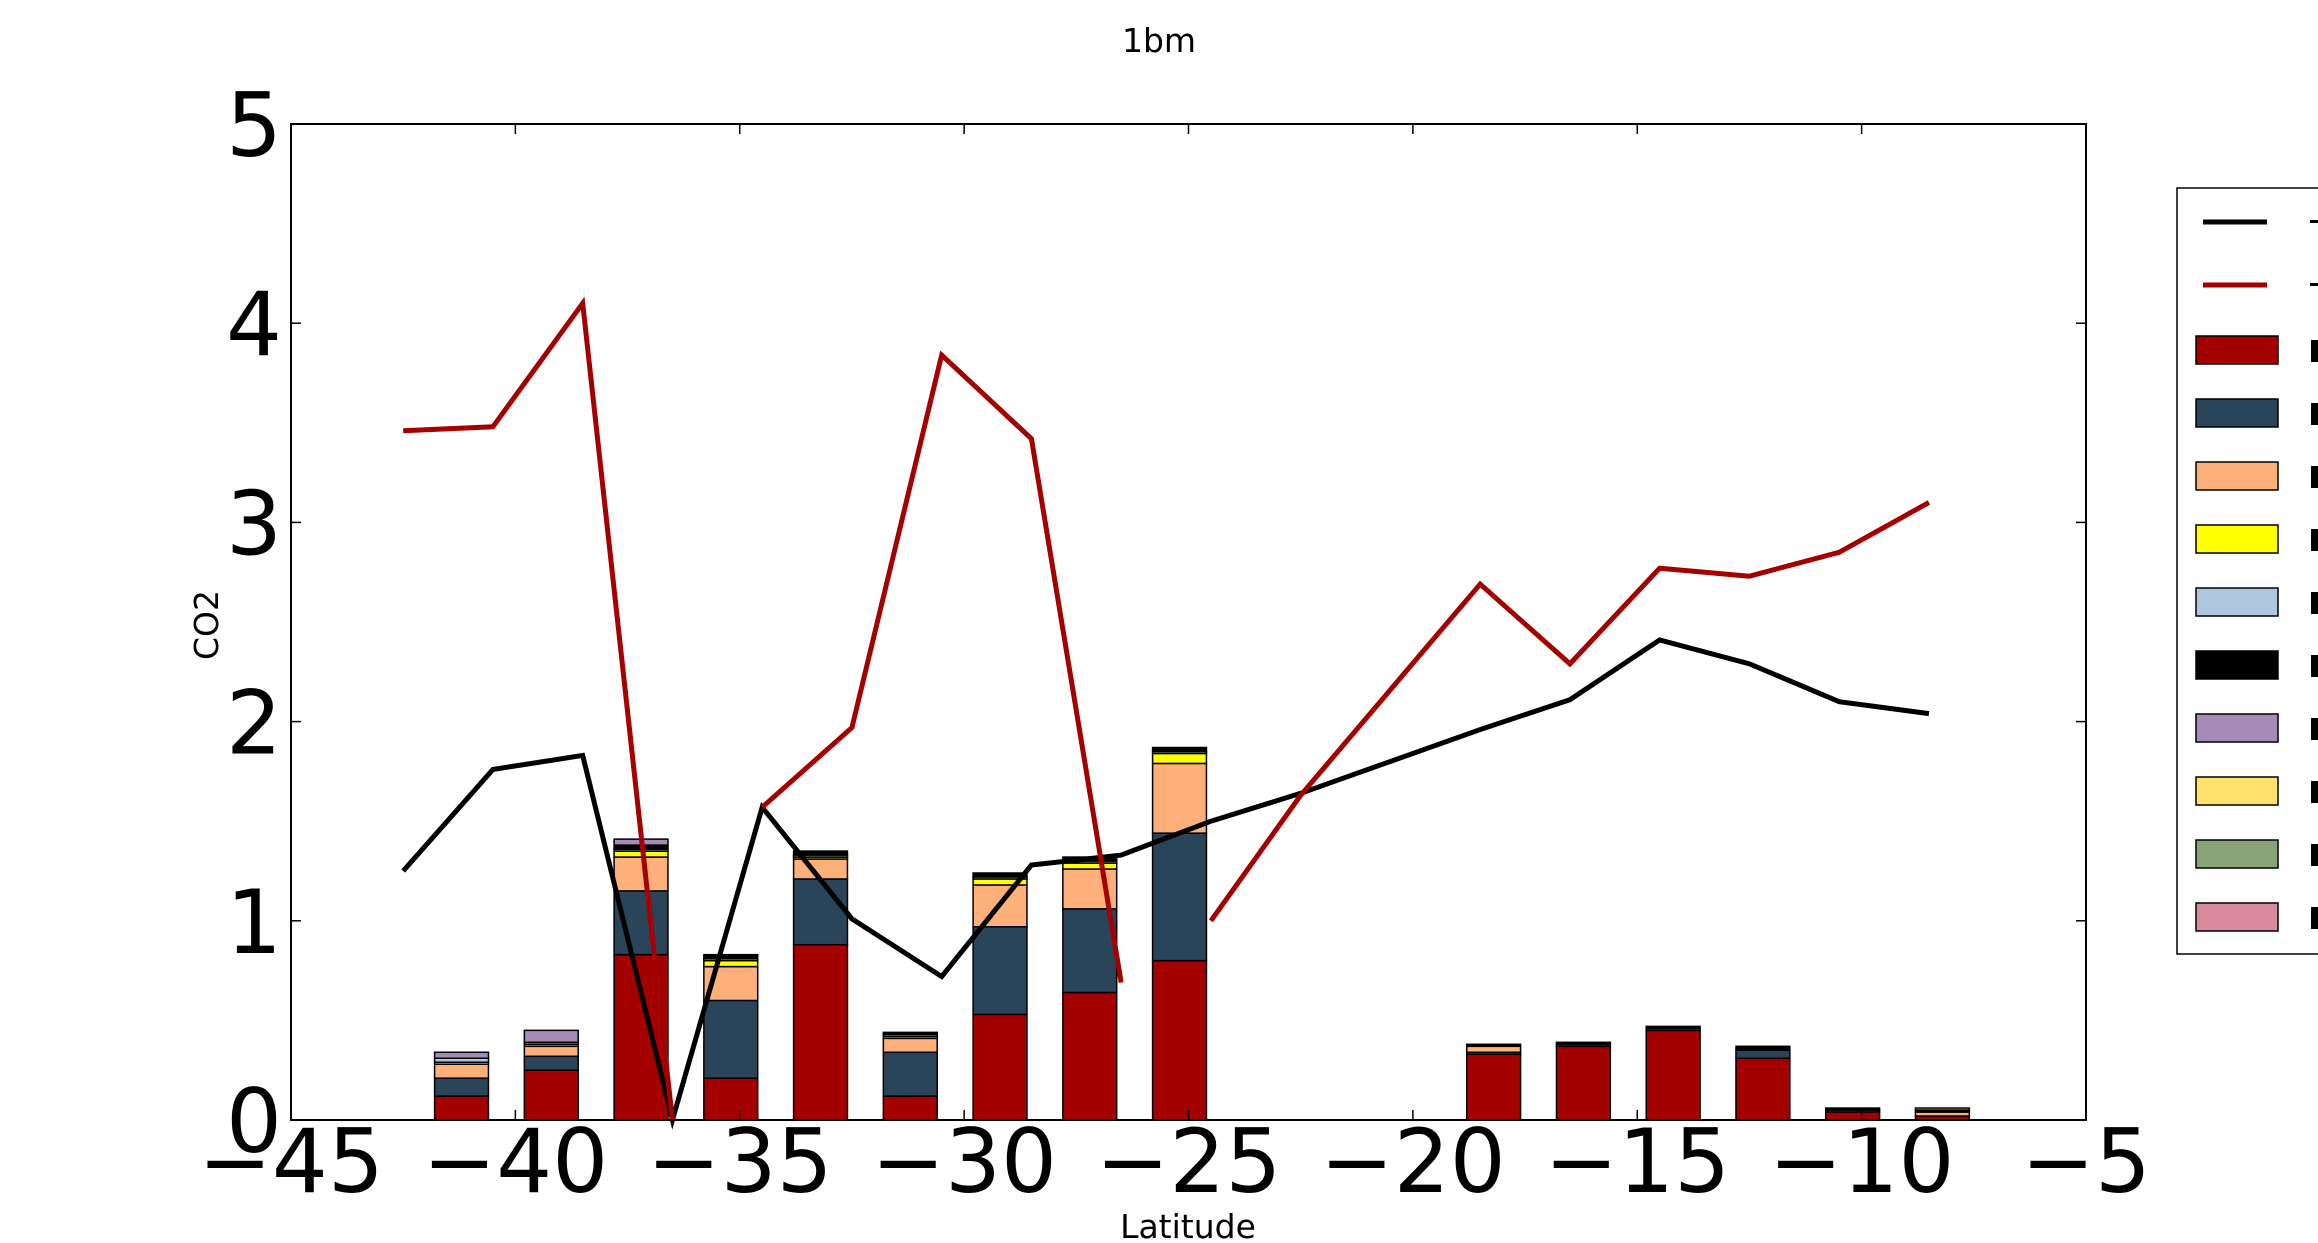 This screenshot has width=2318, height=1243. What do you see at coordinates (254, 1121) in the screenshot?
I see `y-tick-label: 0` at bounding box center [254, 1121].